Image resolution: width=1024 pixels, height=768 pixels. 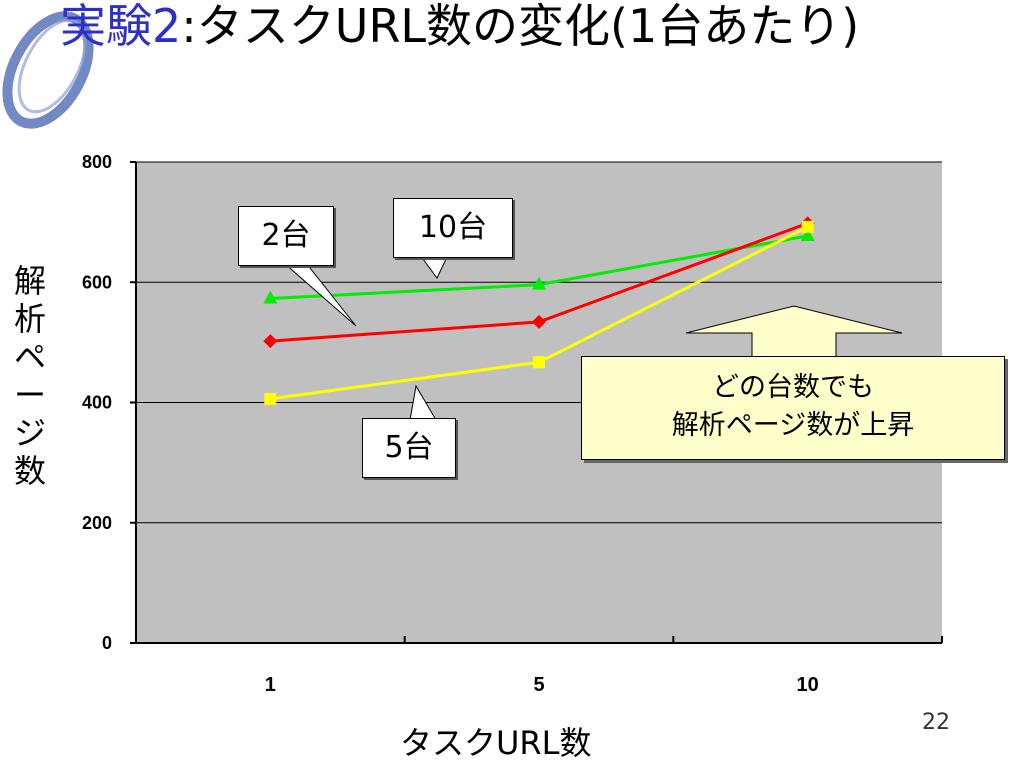 I want to click on y-axis-label-char: 数, so click(x=29, y=471).